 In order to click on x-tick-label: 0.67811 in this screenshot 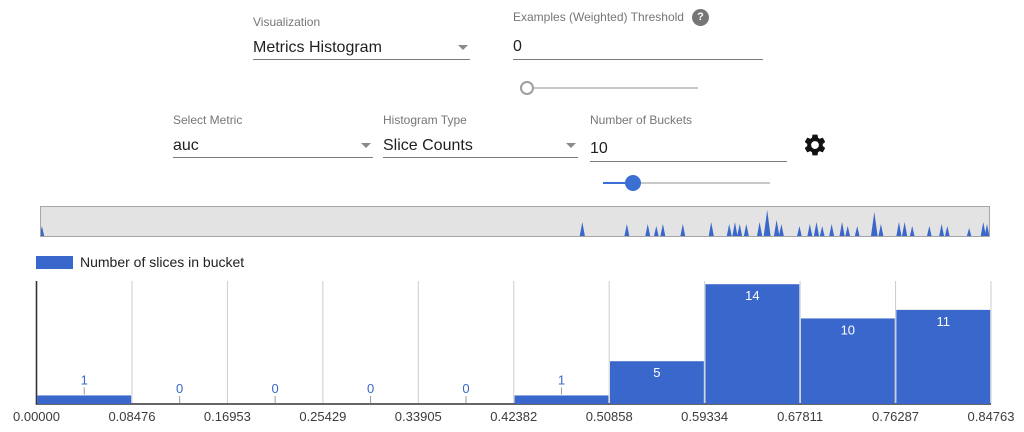, I will do `click(800, 416)`.